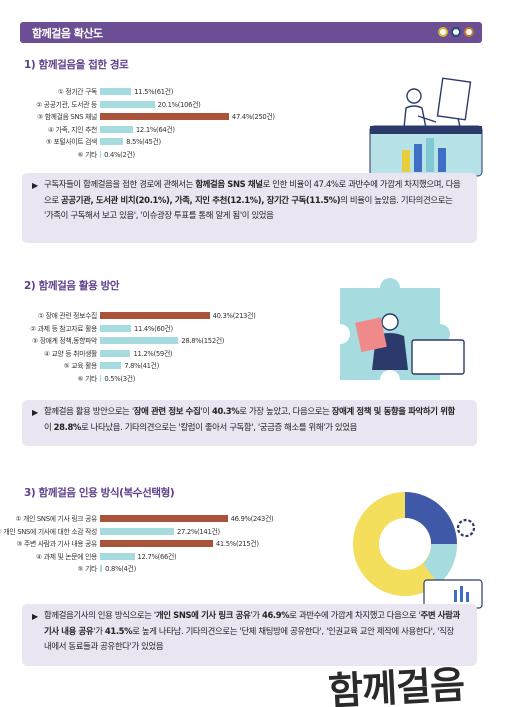 The image size is (520, 707). Describe the element at coordinates (253, 117) in the screenshot. I see `bar-value-label: 47.4%(250건)` at that location.